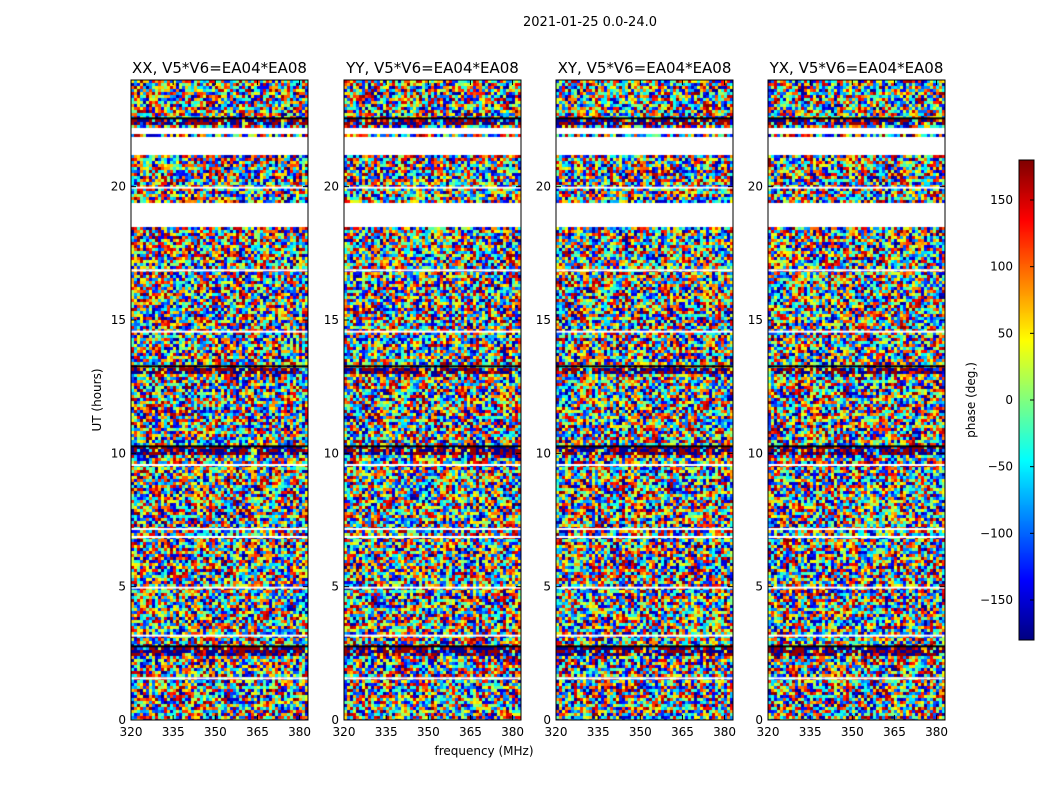 This screenshot has height=800, width=1050. Describe the element at coordinates (856, 68) in the screenshot. I see `panel-title-4: YX, V5*V6=EA04*EA08` at that location.